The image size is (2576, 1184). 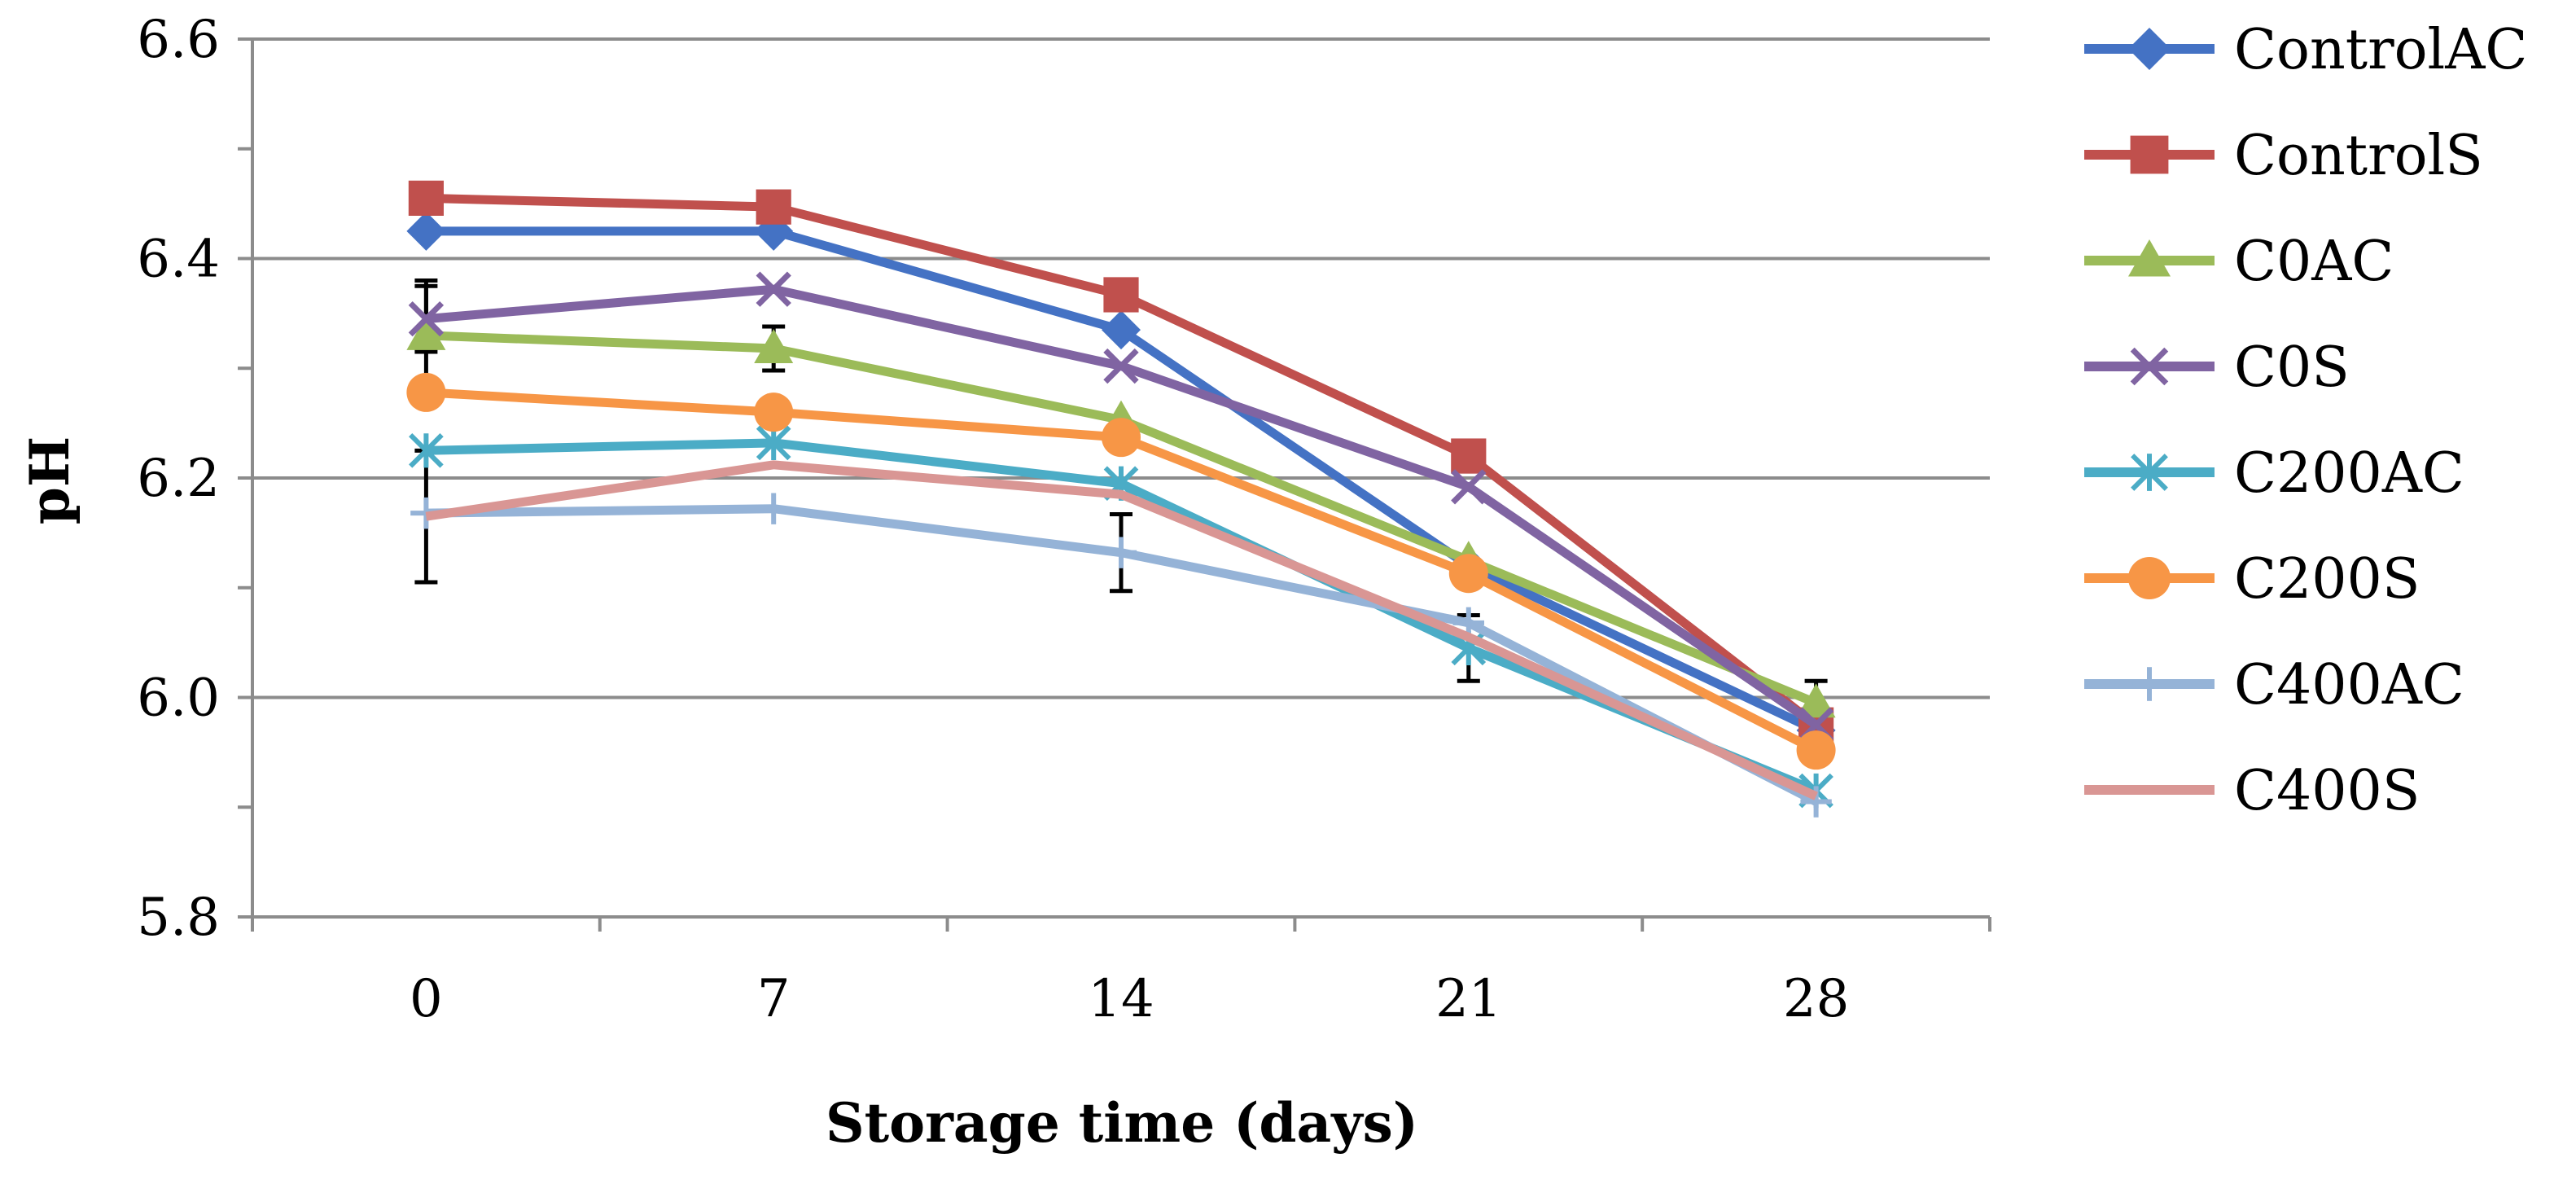 What do you see at coordinates (1121, 999) in the screenshot?
I see `x-tick-label: 14` at bounding box center [1121, 999].